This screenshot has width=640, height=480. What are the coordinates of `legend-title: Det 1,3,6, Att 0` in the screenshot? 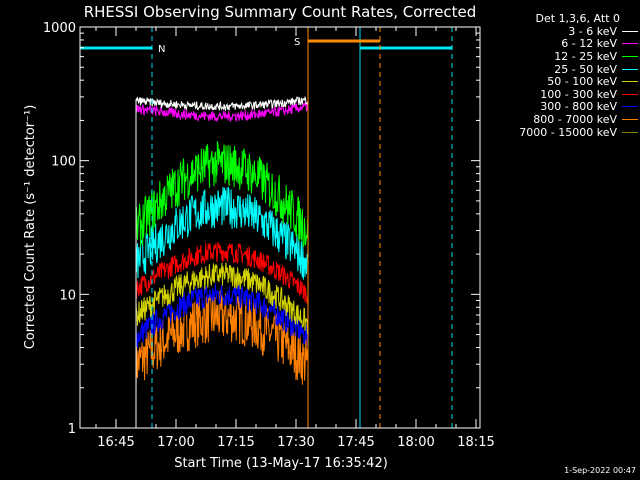 It's located at (577, 18).